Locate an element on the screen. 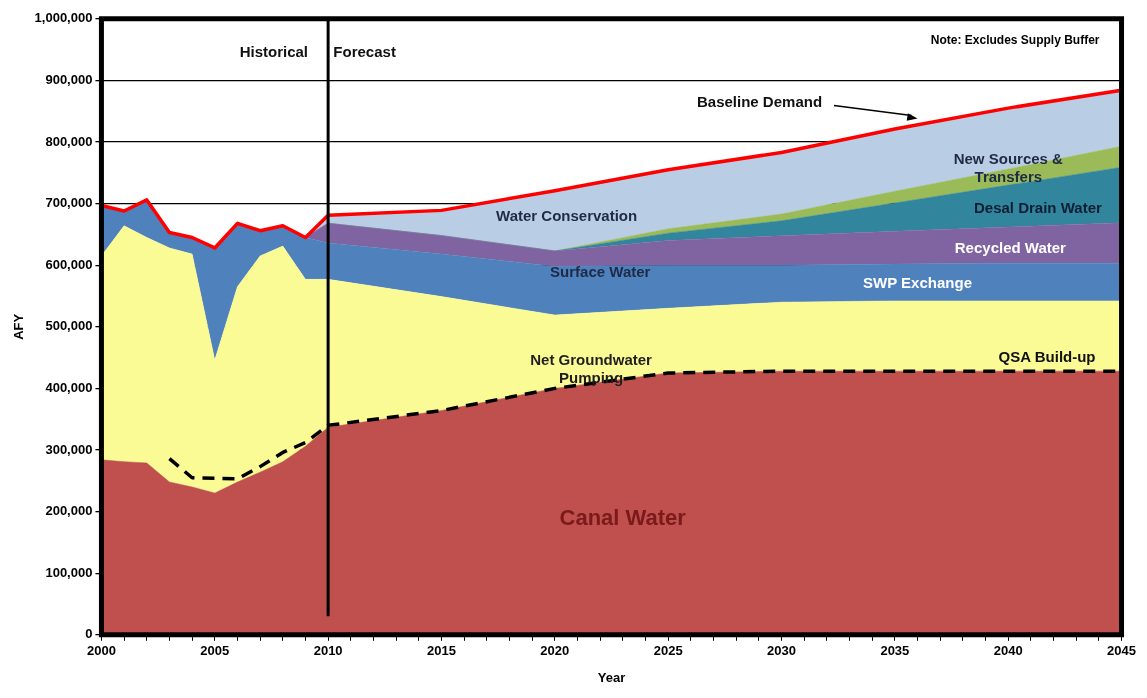 Image resolution: width=1147 pixels, height=698 pixels. x-tick-label: 2015 is located at coordinates (441, 651).